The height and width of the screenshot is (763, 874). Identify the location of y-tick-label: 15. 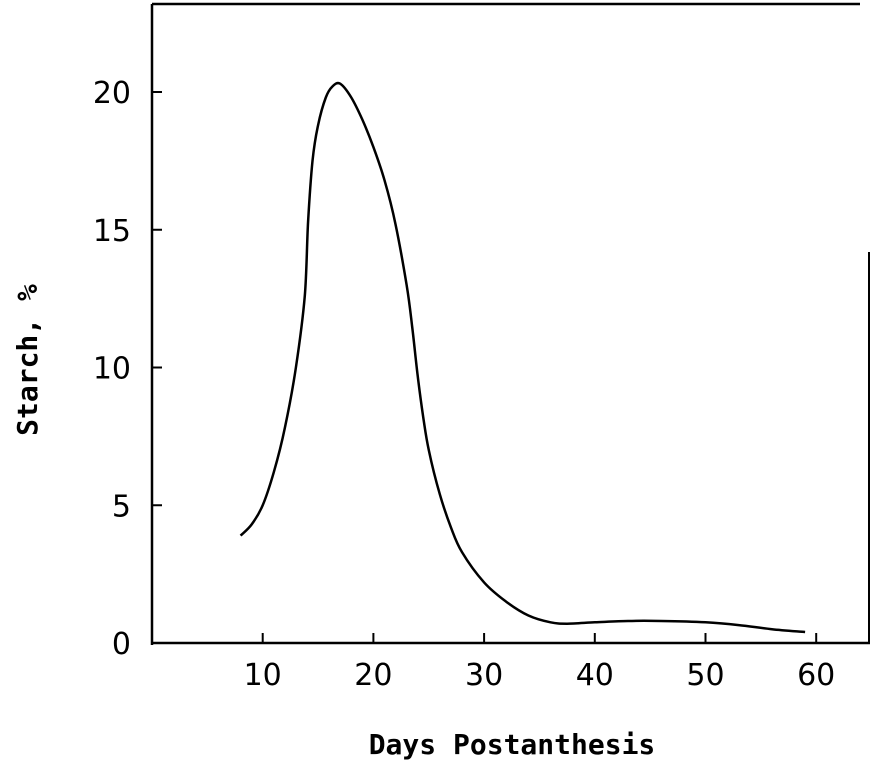
(112, 231).